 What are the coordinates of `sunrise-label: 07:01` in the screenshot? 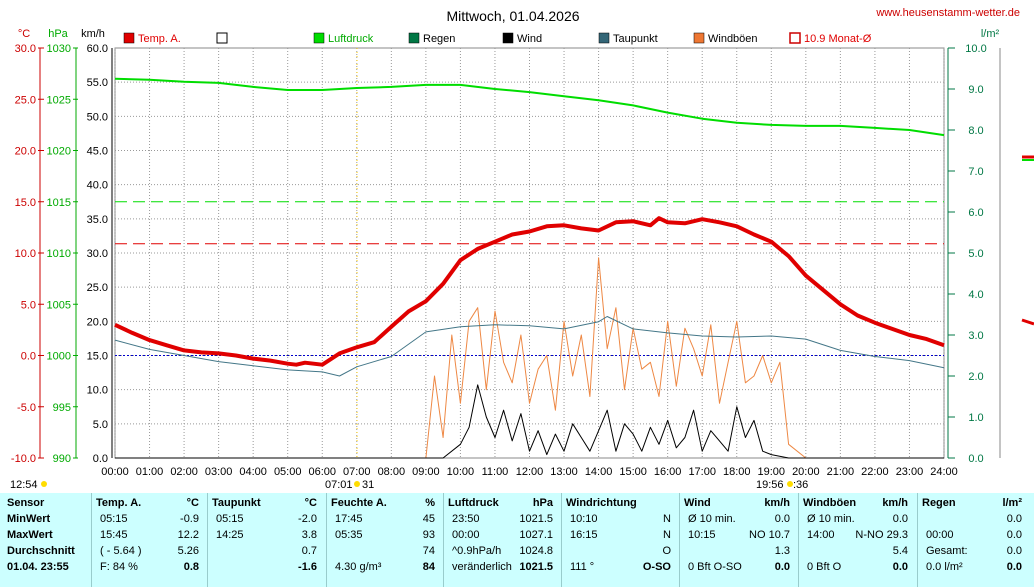 It's located at (339, 485).